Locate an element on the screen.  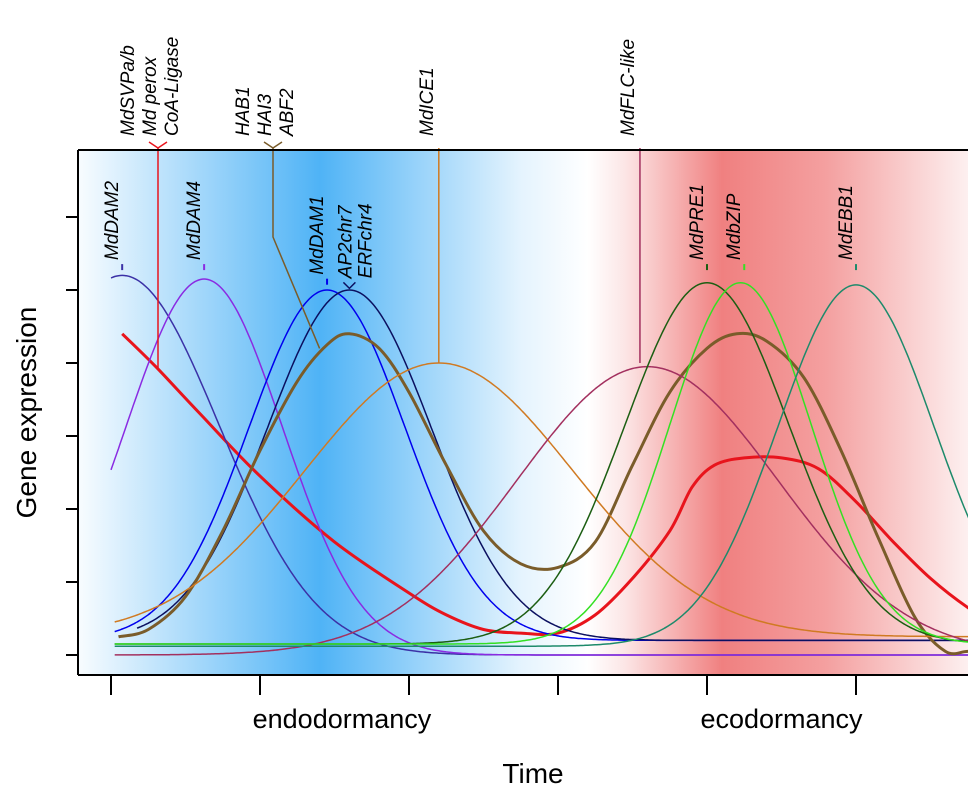
gene-label-mdbzip: MdbZIP is located at coordinates (734, 226).